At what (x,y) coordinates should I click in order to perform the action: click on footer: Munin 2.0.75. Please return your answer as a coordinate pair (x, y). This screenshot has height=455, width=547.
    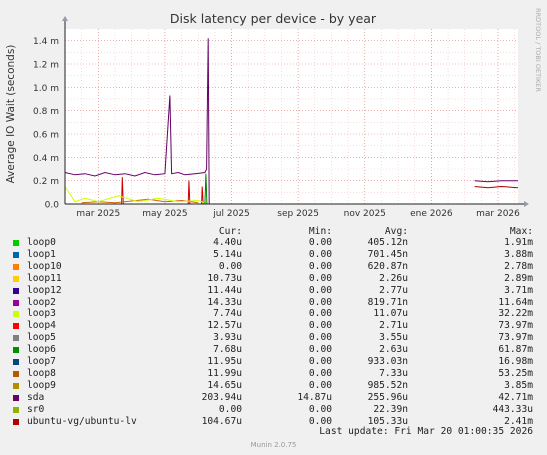
    Looking at the image, I should click on (273, 445).